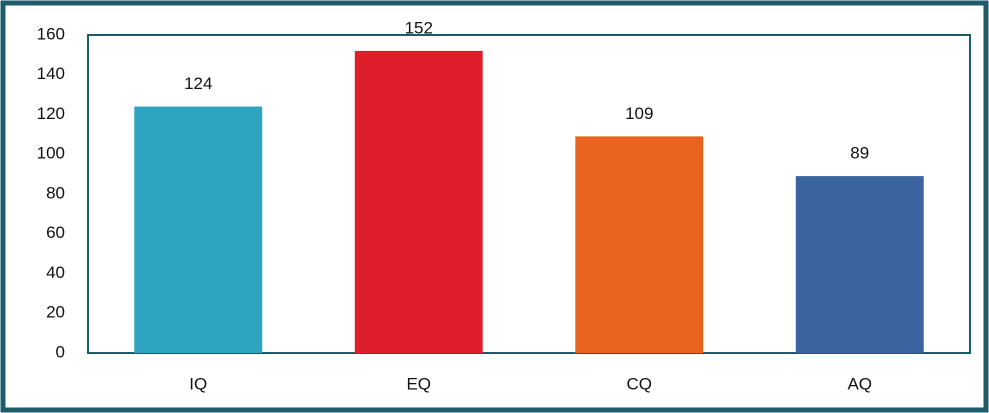 Image resolution: width=989 pixels, height=413 pixels. What do you see at coordinates (419, 27) in the screenshot?
I see `value-label: 152` at bounding box center [419, 27].